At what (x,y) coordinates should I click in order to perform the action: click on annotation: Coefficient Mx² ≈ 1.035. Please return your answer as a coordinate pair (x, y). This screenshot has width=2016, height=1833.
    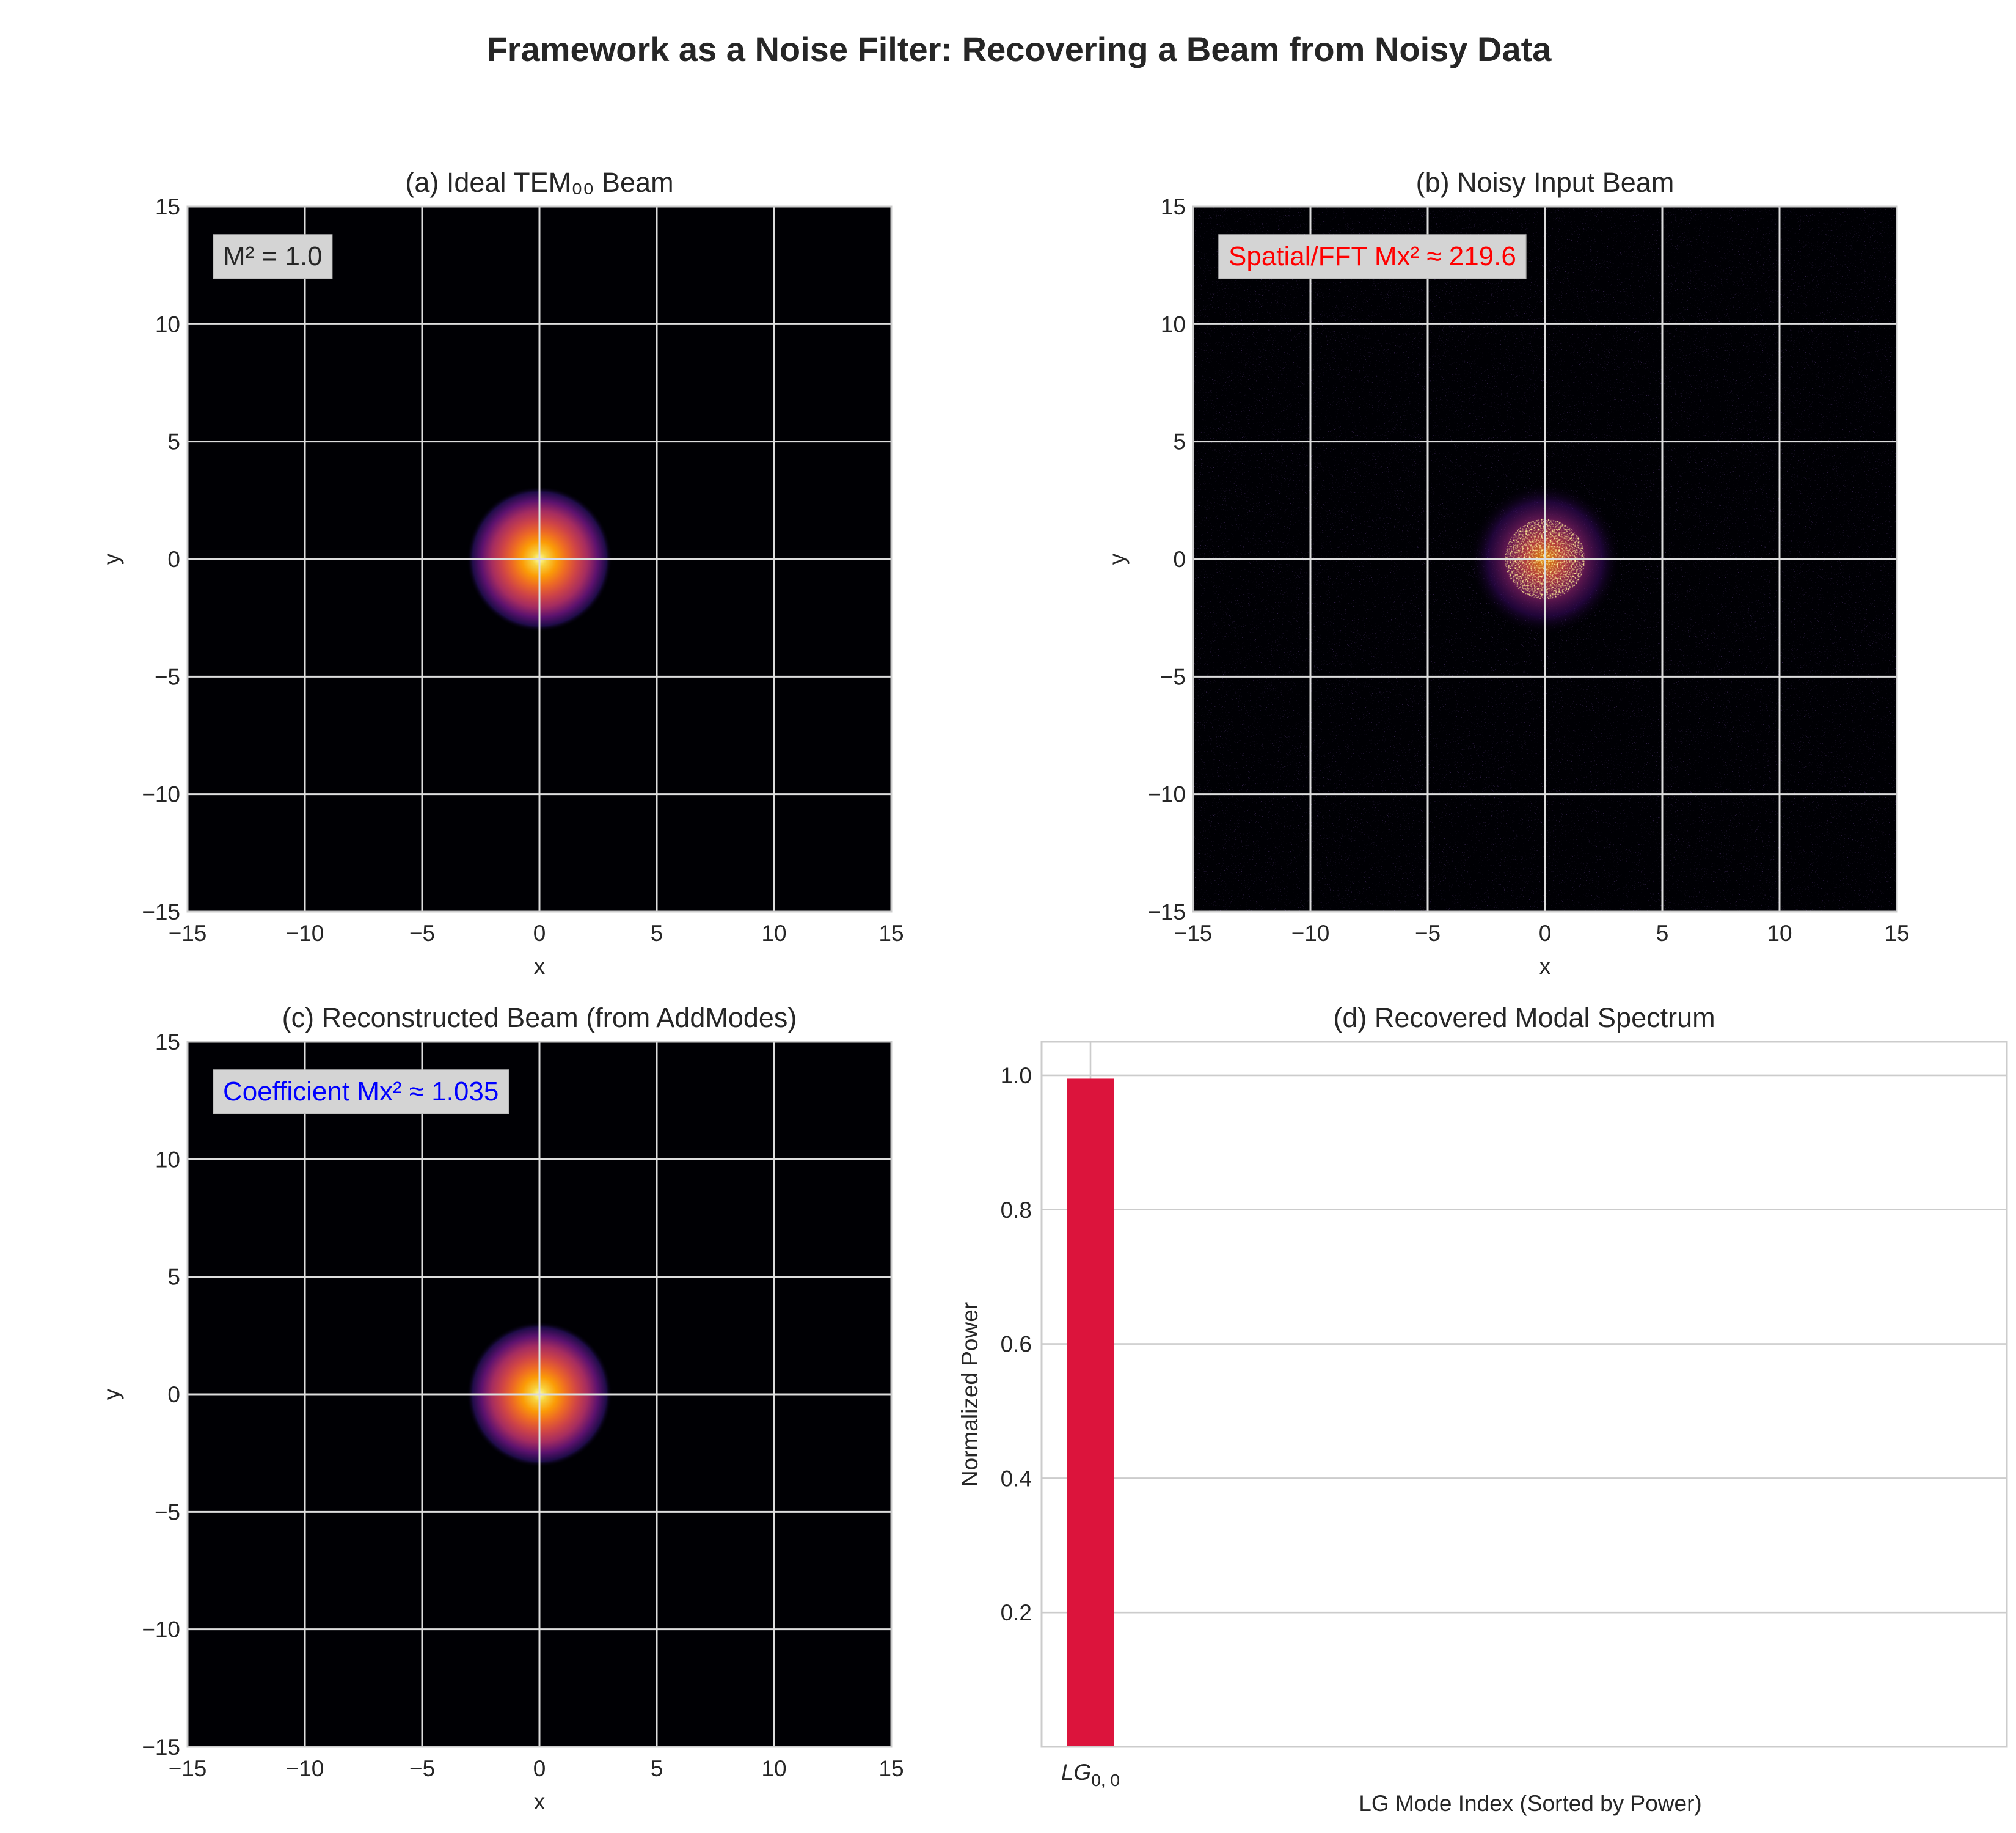
    Looking at the image, I should click on (361, 1091).